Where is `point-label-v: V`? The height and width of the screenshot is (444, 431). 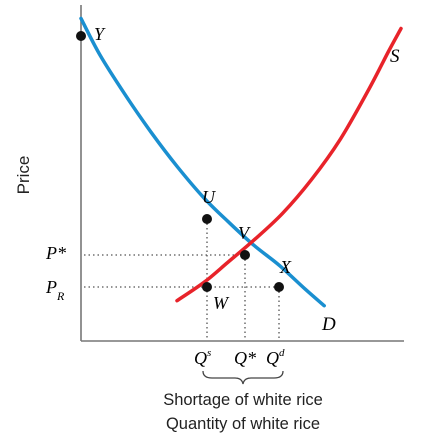 point-label-v: V is located at coordinates (244, 233).